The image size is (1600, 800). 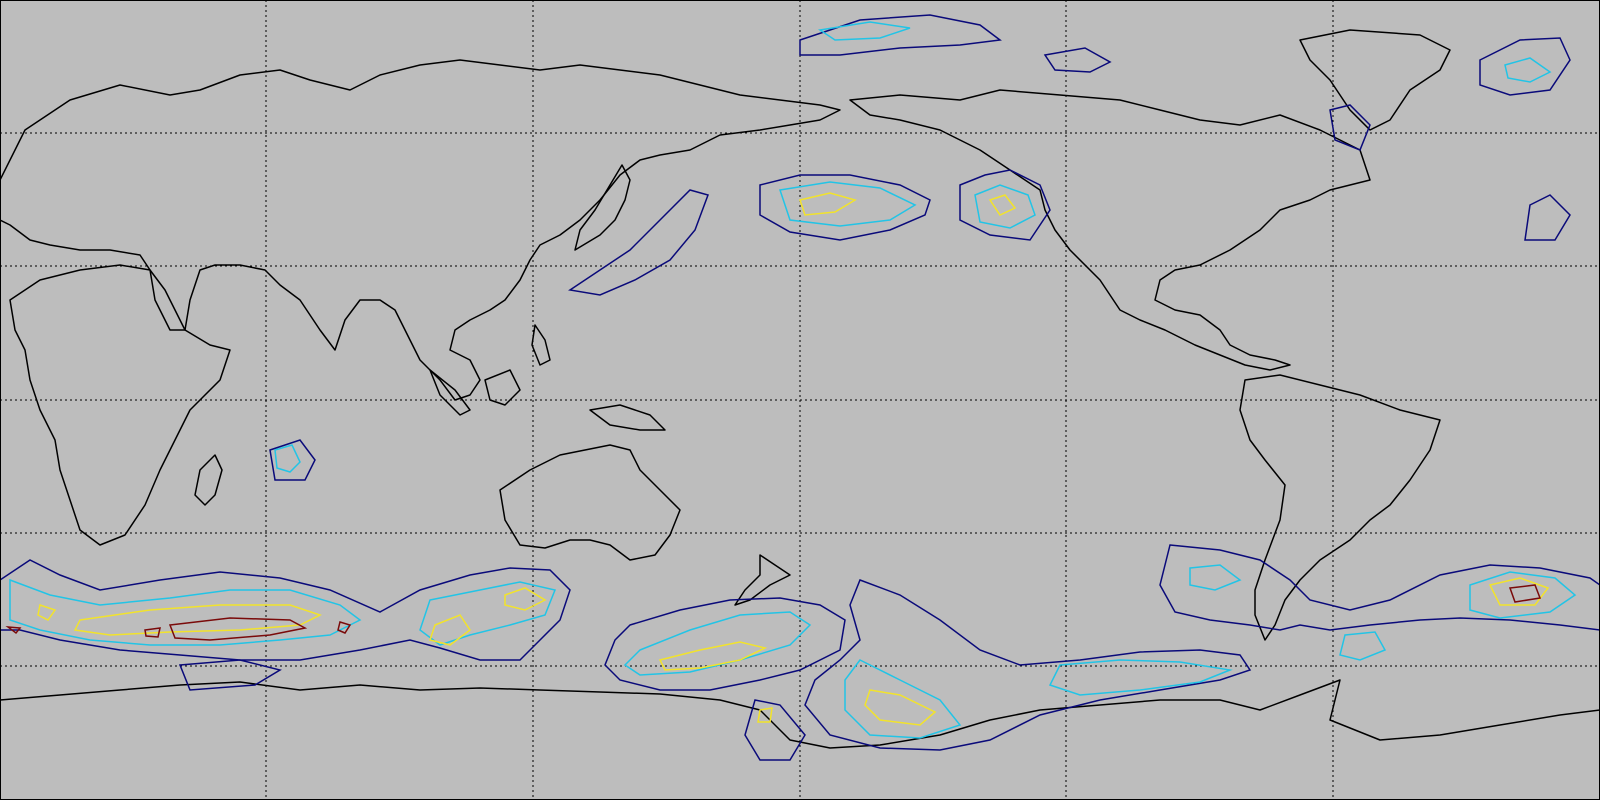 I want to click on coastline-south-america, so click(x=1340, y=507).